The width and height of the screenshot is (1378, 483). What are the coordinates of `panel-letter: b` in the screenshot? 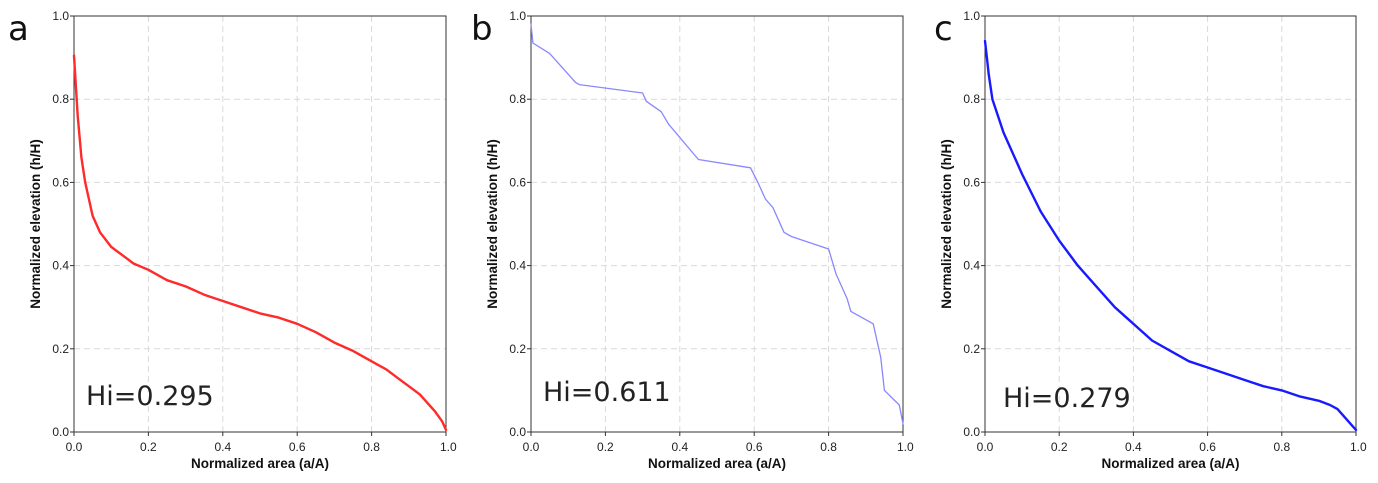 It's located at (482, 29).